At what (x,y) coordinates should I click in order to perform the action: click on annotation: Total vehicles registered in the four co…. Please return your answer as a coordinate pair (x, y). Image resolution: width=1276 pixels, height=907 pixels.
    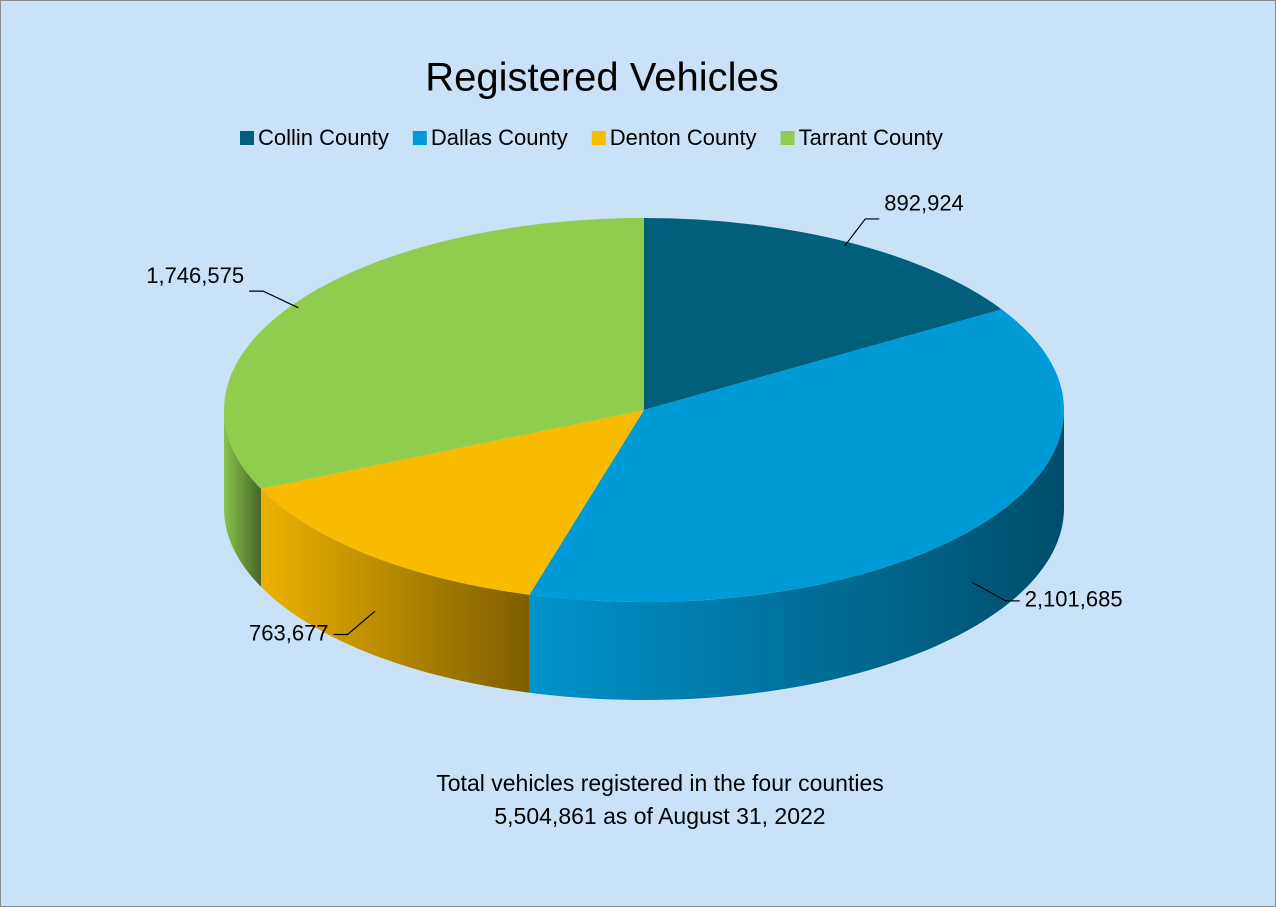
    Looking at the image, I should click on (659, 783).